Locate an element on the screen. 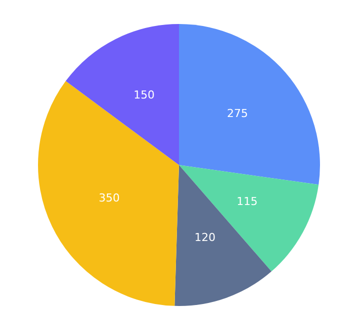  data-label: 150 is located at coordinates (144, 95).